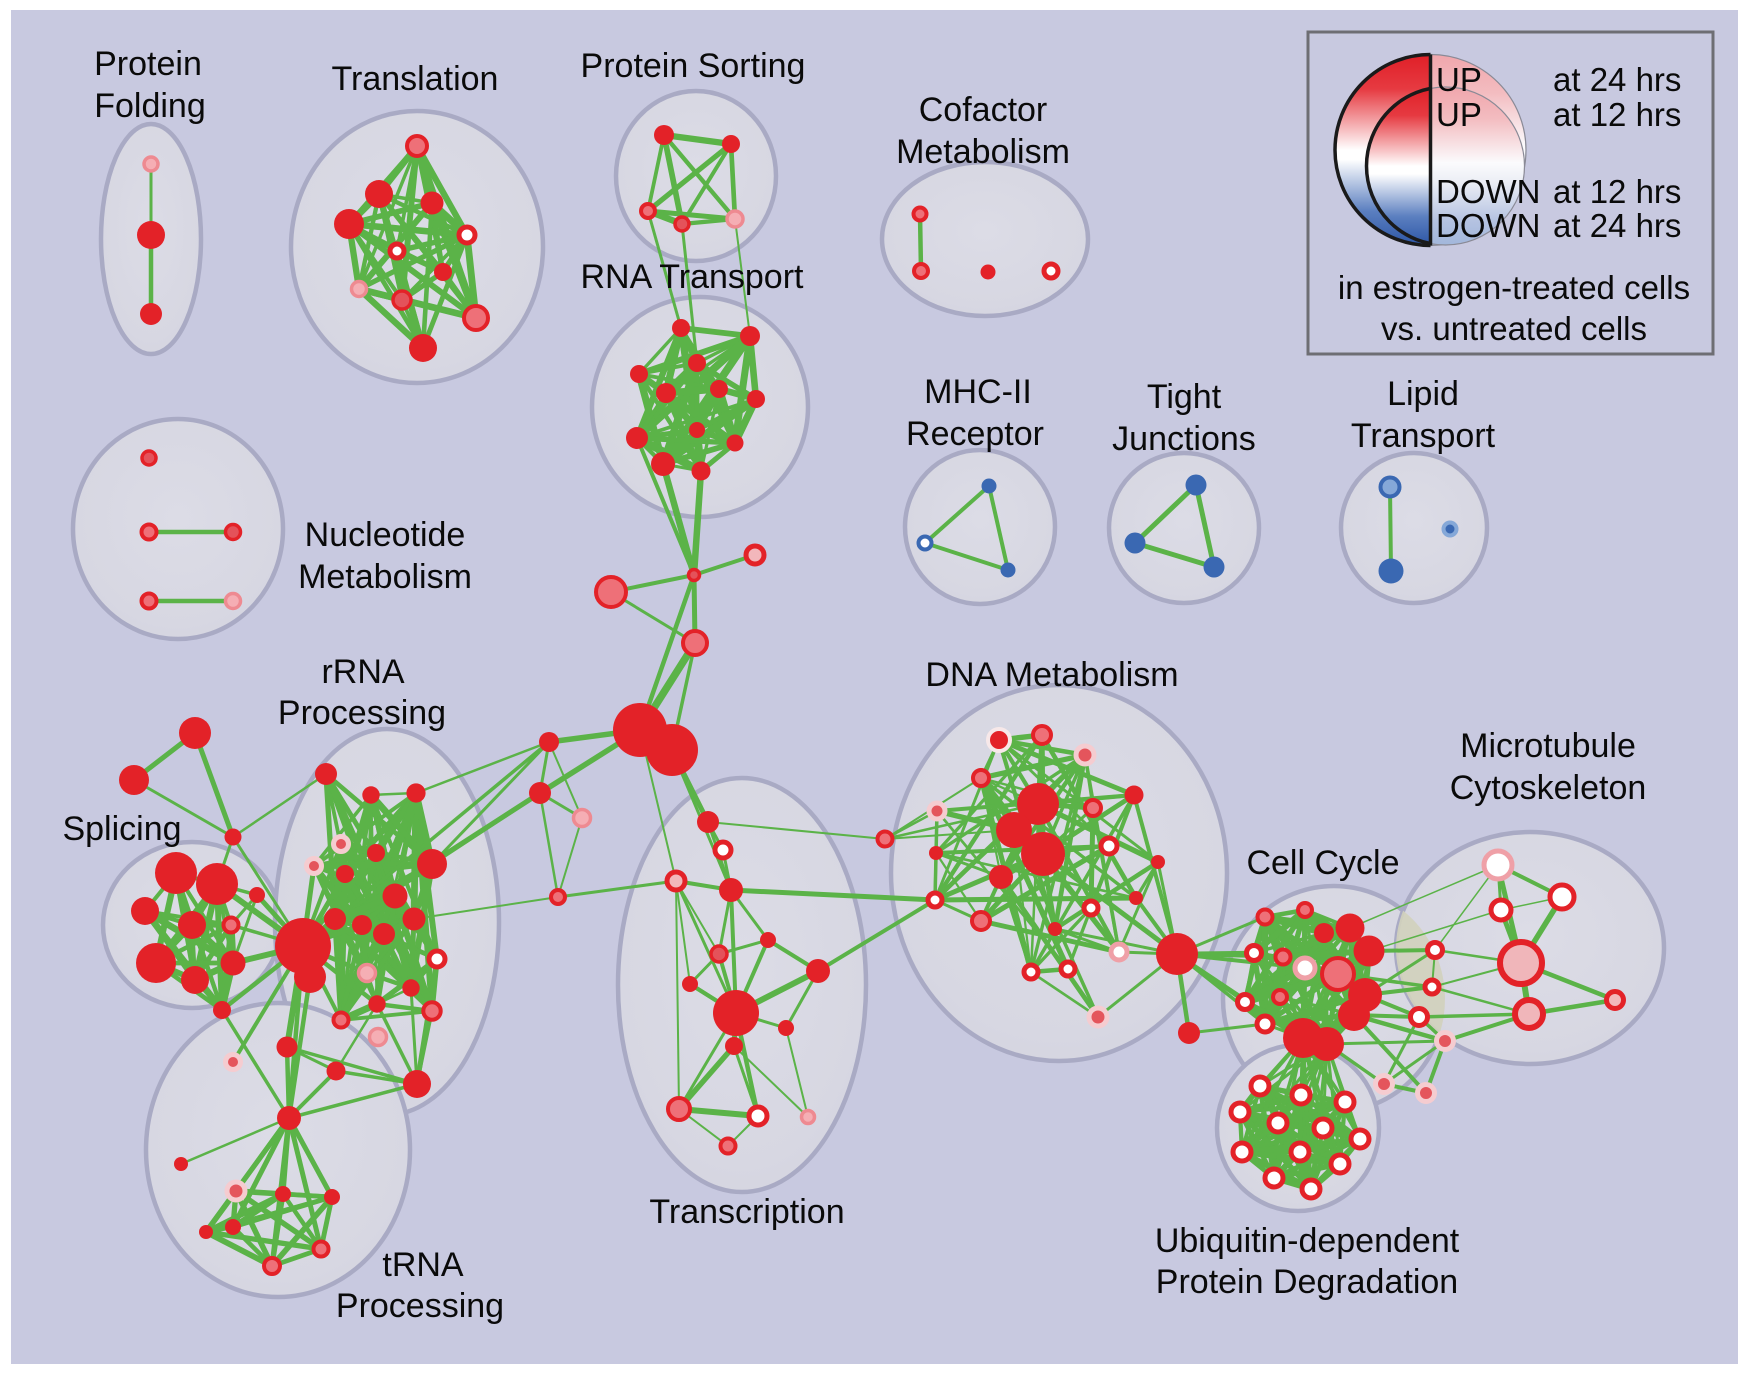 This screenshot has height=1376, width=1750. What do you see at coordinates (1514, 287) in the screenshot?
I see `svg-text: in estrogen-treated cells` at bounding box center [1514, 287].